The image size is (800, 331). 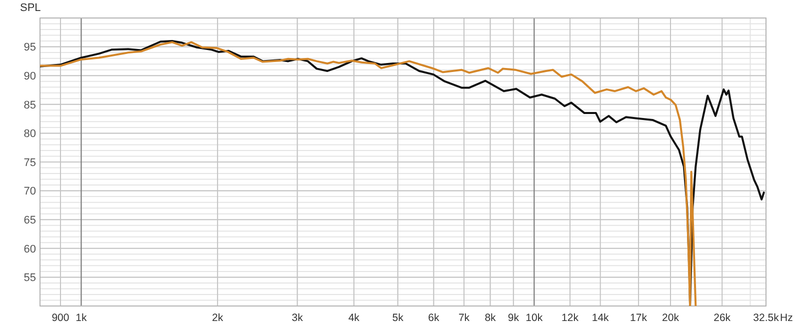 What do you see at coordinates (218, 318) in the screenshot?
I see `x-tick-label: 2k` at bounding box center [218, 318].